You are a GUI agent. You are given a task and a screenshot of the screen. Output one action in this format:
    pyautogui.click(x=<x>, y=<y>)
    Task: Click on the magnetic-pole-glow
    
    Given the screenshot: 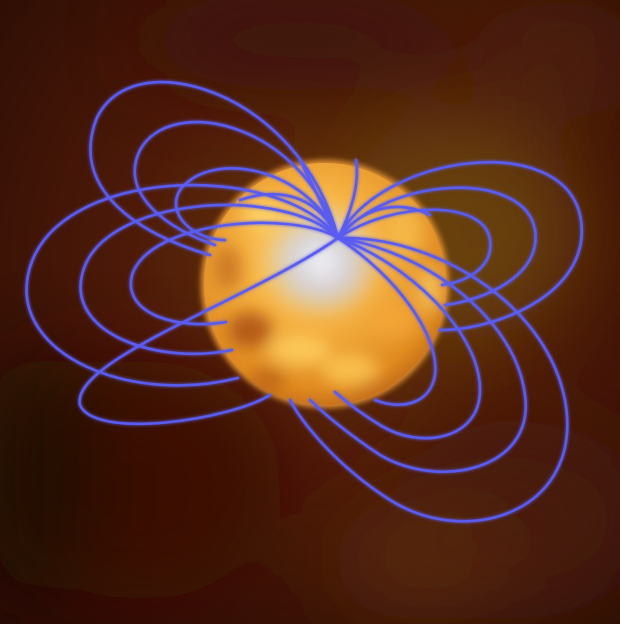 What is the action you would take?
    pyautogui.click(x=322, y=262)
    